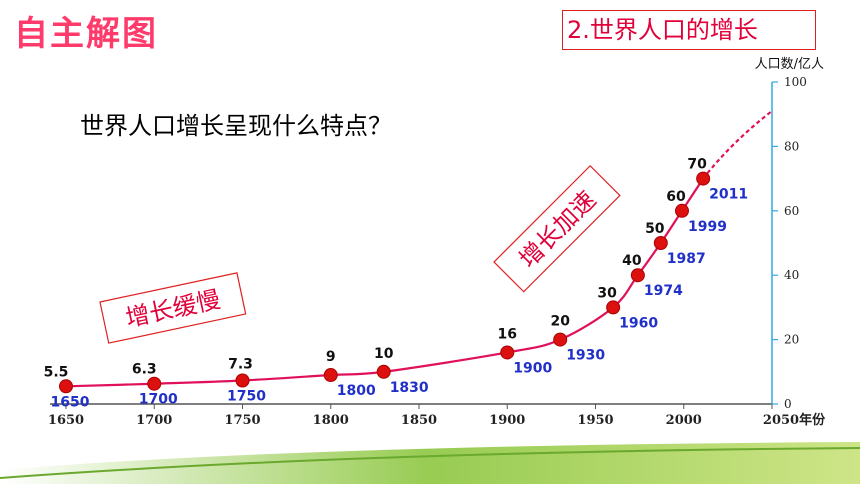 The width and height of the screenshot is (860, 484). What do you see at coordinates (242, 420) in the screenshot?
I see `x-tick-label: 1750` at bounding box center [242, 420].